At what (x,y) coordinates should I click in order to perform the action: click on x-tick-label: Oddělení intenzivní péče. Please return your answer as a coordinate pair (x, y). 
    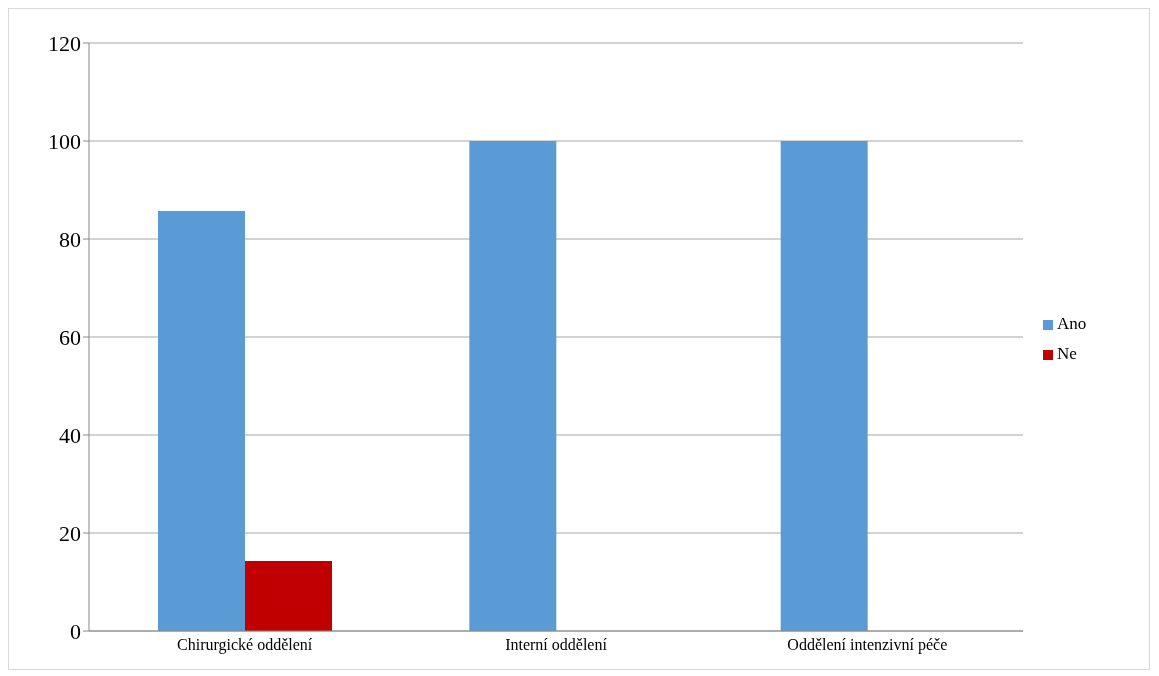
    Looking at the image, I should click on (867, 645).